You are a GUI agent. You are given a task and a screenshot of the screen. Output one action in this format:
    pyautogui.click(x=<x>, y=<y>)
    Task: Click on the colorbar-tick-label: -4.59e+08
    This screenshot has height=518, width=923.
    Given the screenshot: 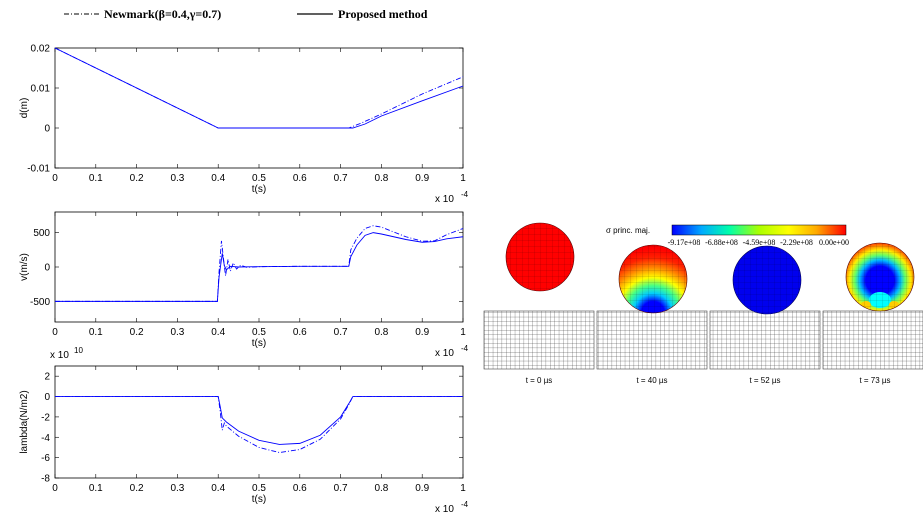 What is the action you would take?
    pyautogui.click(x=759, y=242)
    